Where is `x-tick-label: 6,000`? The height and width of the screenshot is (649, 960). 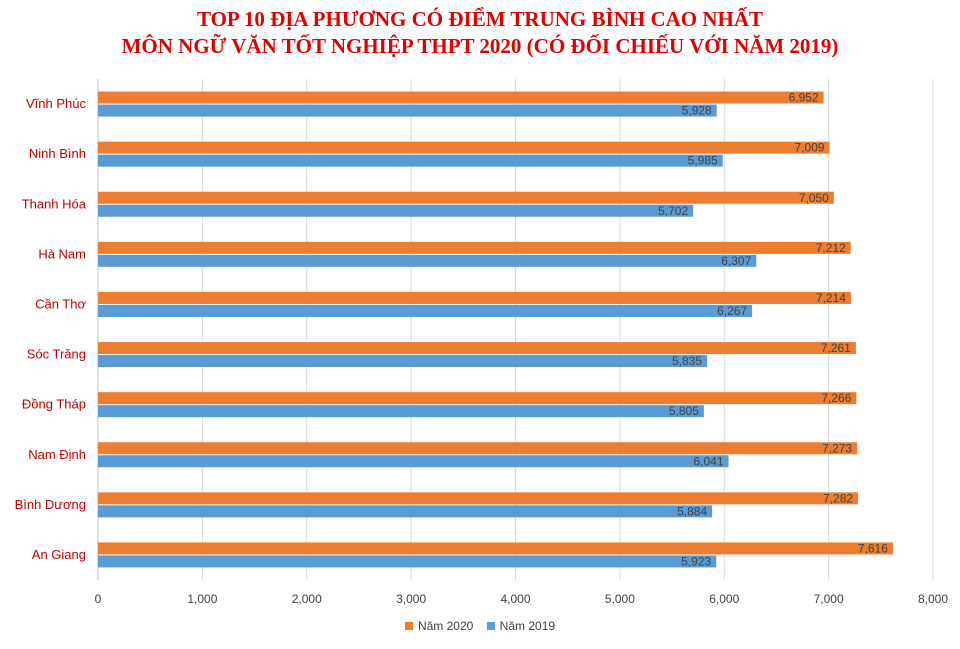 x-tick-label: 6,000 is located at coordinates (724, 599).